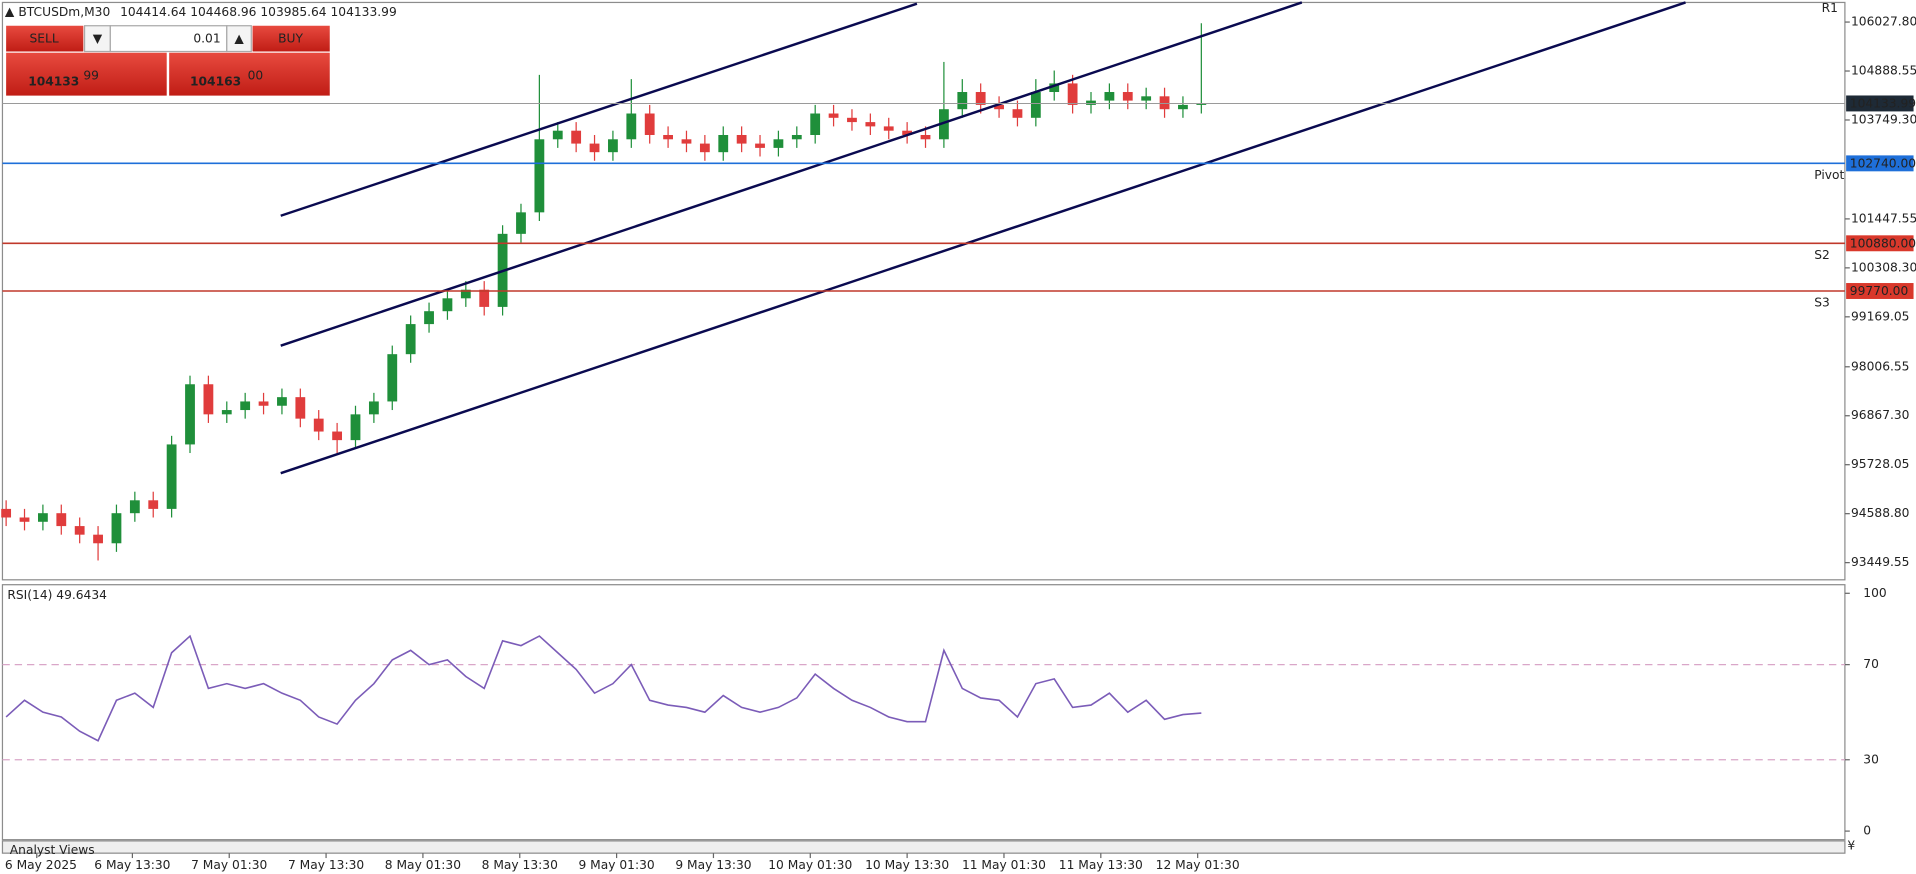 The image size is (1916, 874). I want to click on y-tick-label: 99169.05, so click(1880, 316).